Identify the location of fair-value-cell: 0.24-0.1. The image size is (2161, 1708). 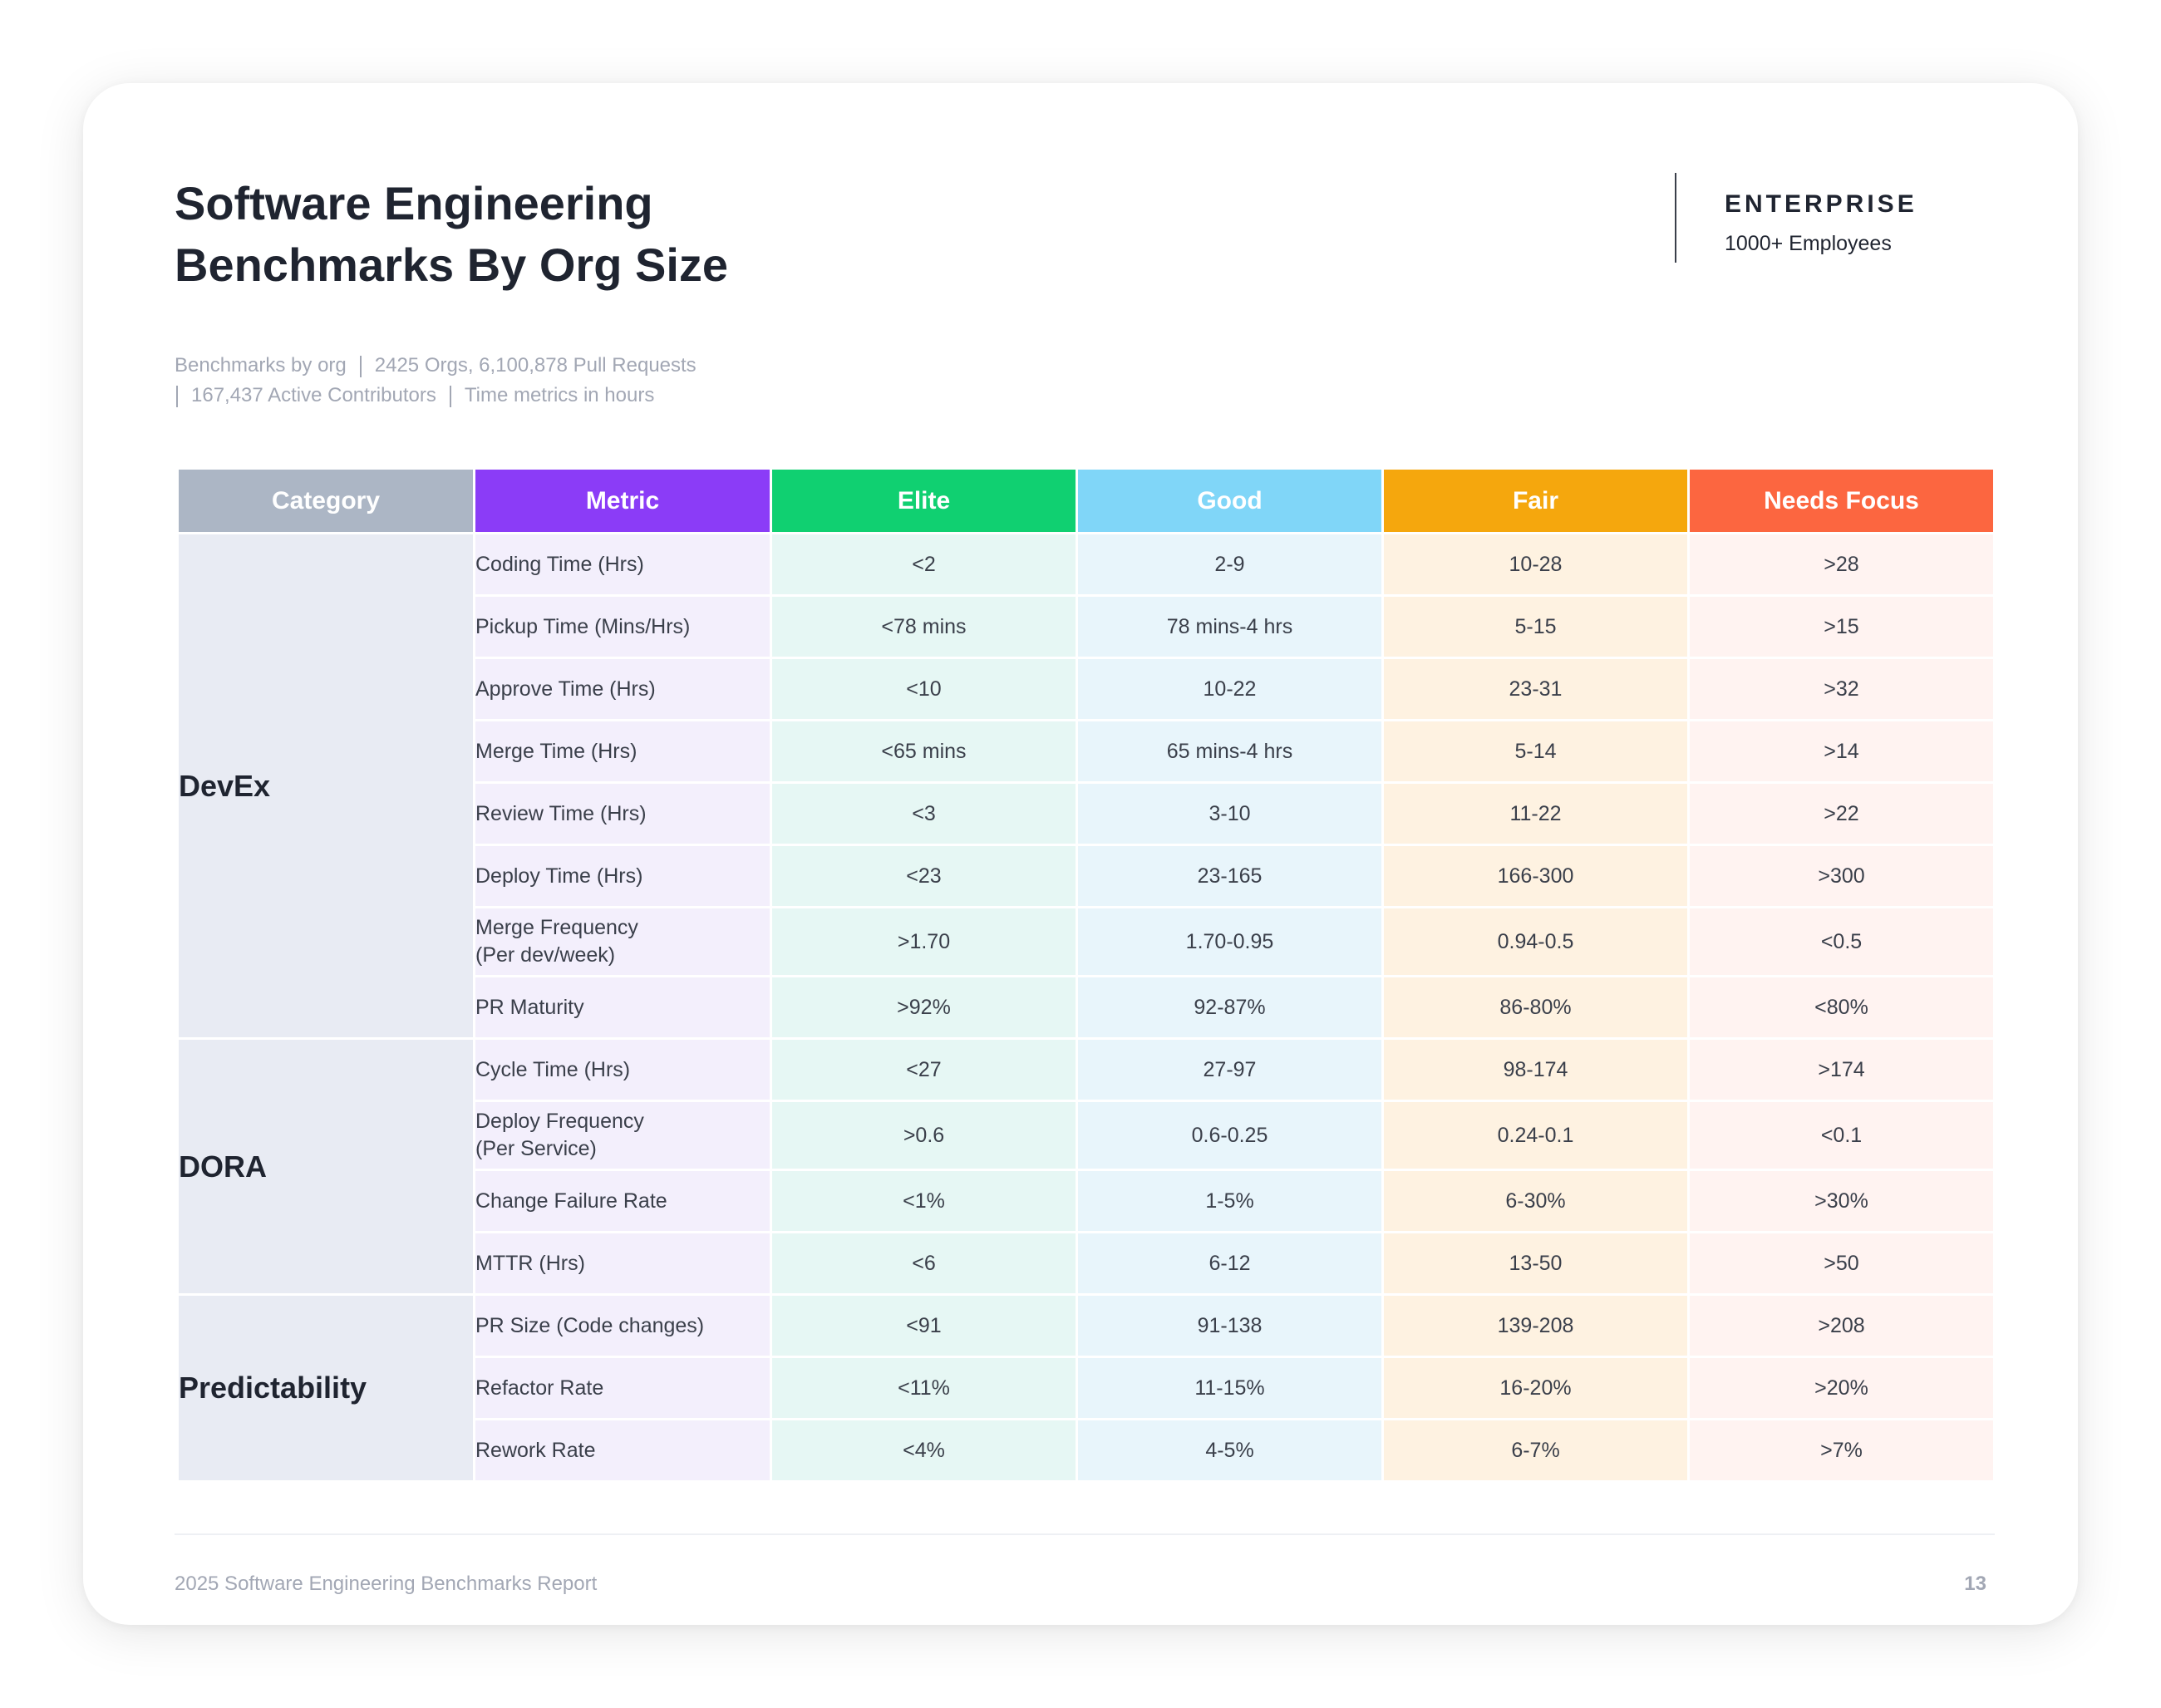
(1535, 1135).